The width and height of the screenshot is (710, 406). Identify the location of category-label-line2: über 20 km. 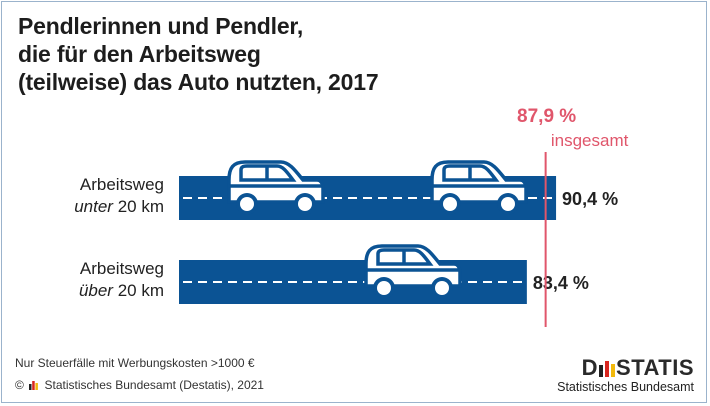
(121, 290).